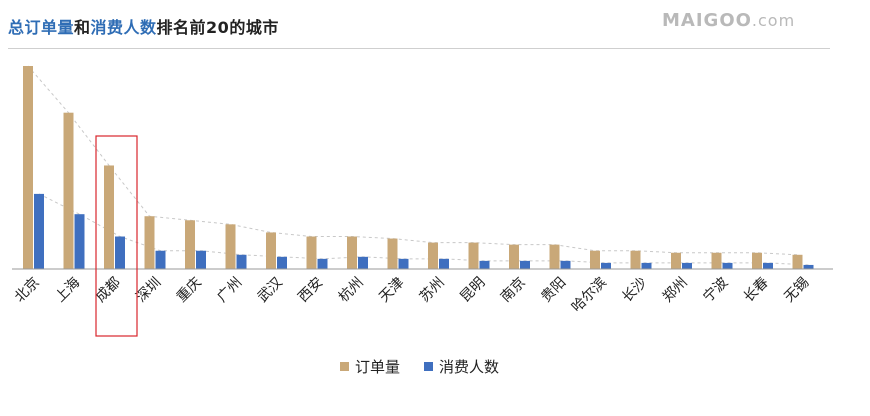 The width and height of the screenshot is (870, 416). What do you see at coordinates (229, 290) in the screenshot?
I see `category-label-6: 广州` at bounding box center [229, 290].